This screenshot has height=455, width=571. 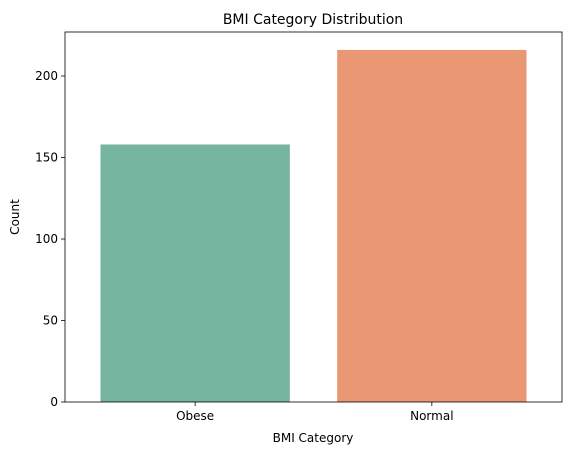 I want to click on y-axis-ticks: 0 50 100 150 200, so click(x=50, y=239).